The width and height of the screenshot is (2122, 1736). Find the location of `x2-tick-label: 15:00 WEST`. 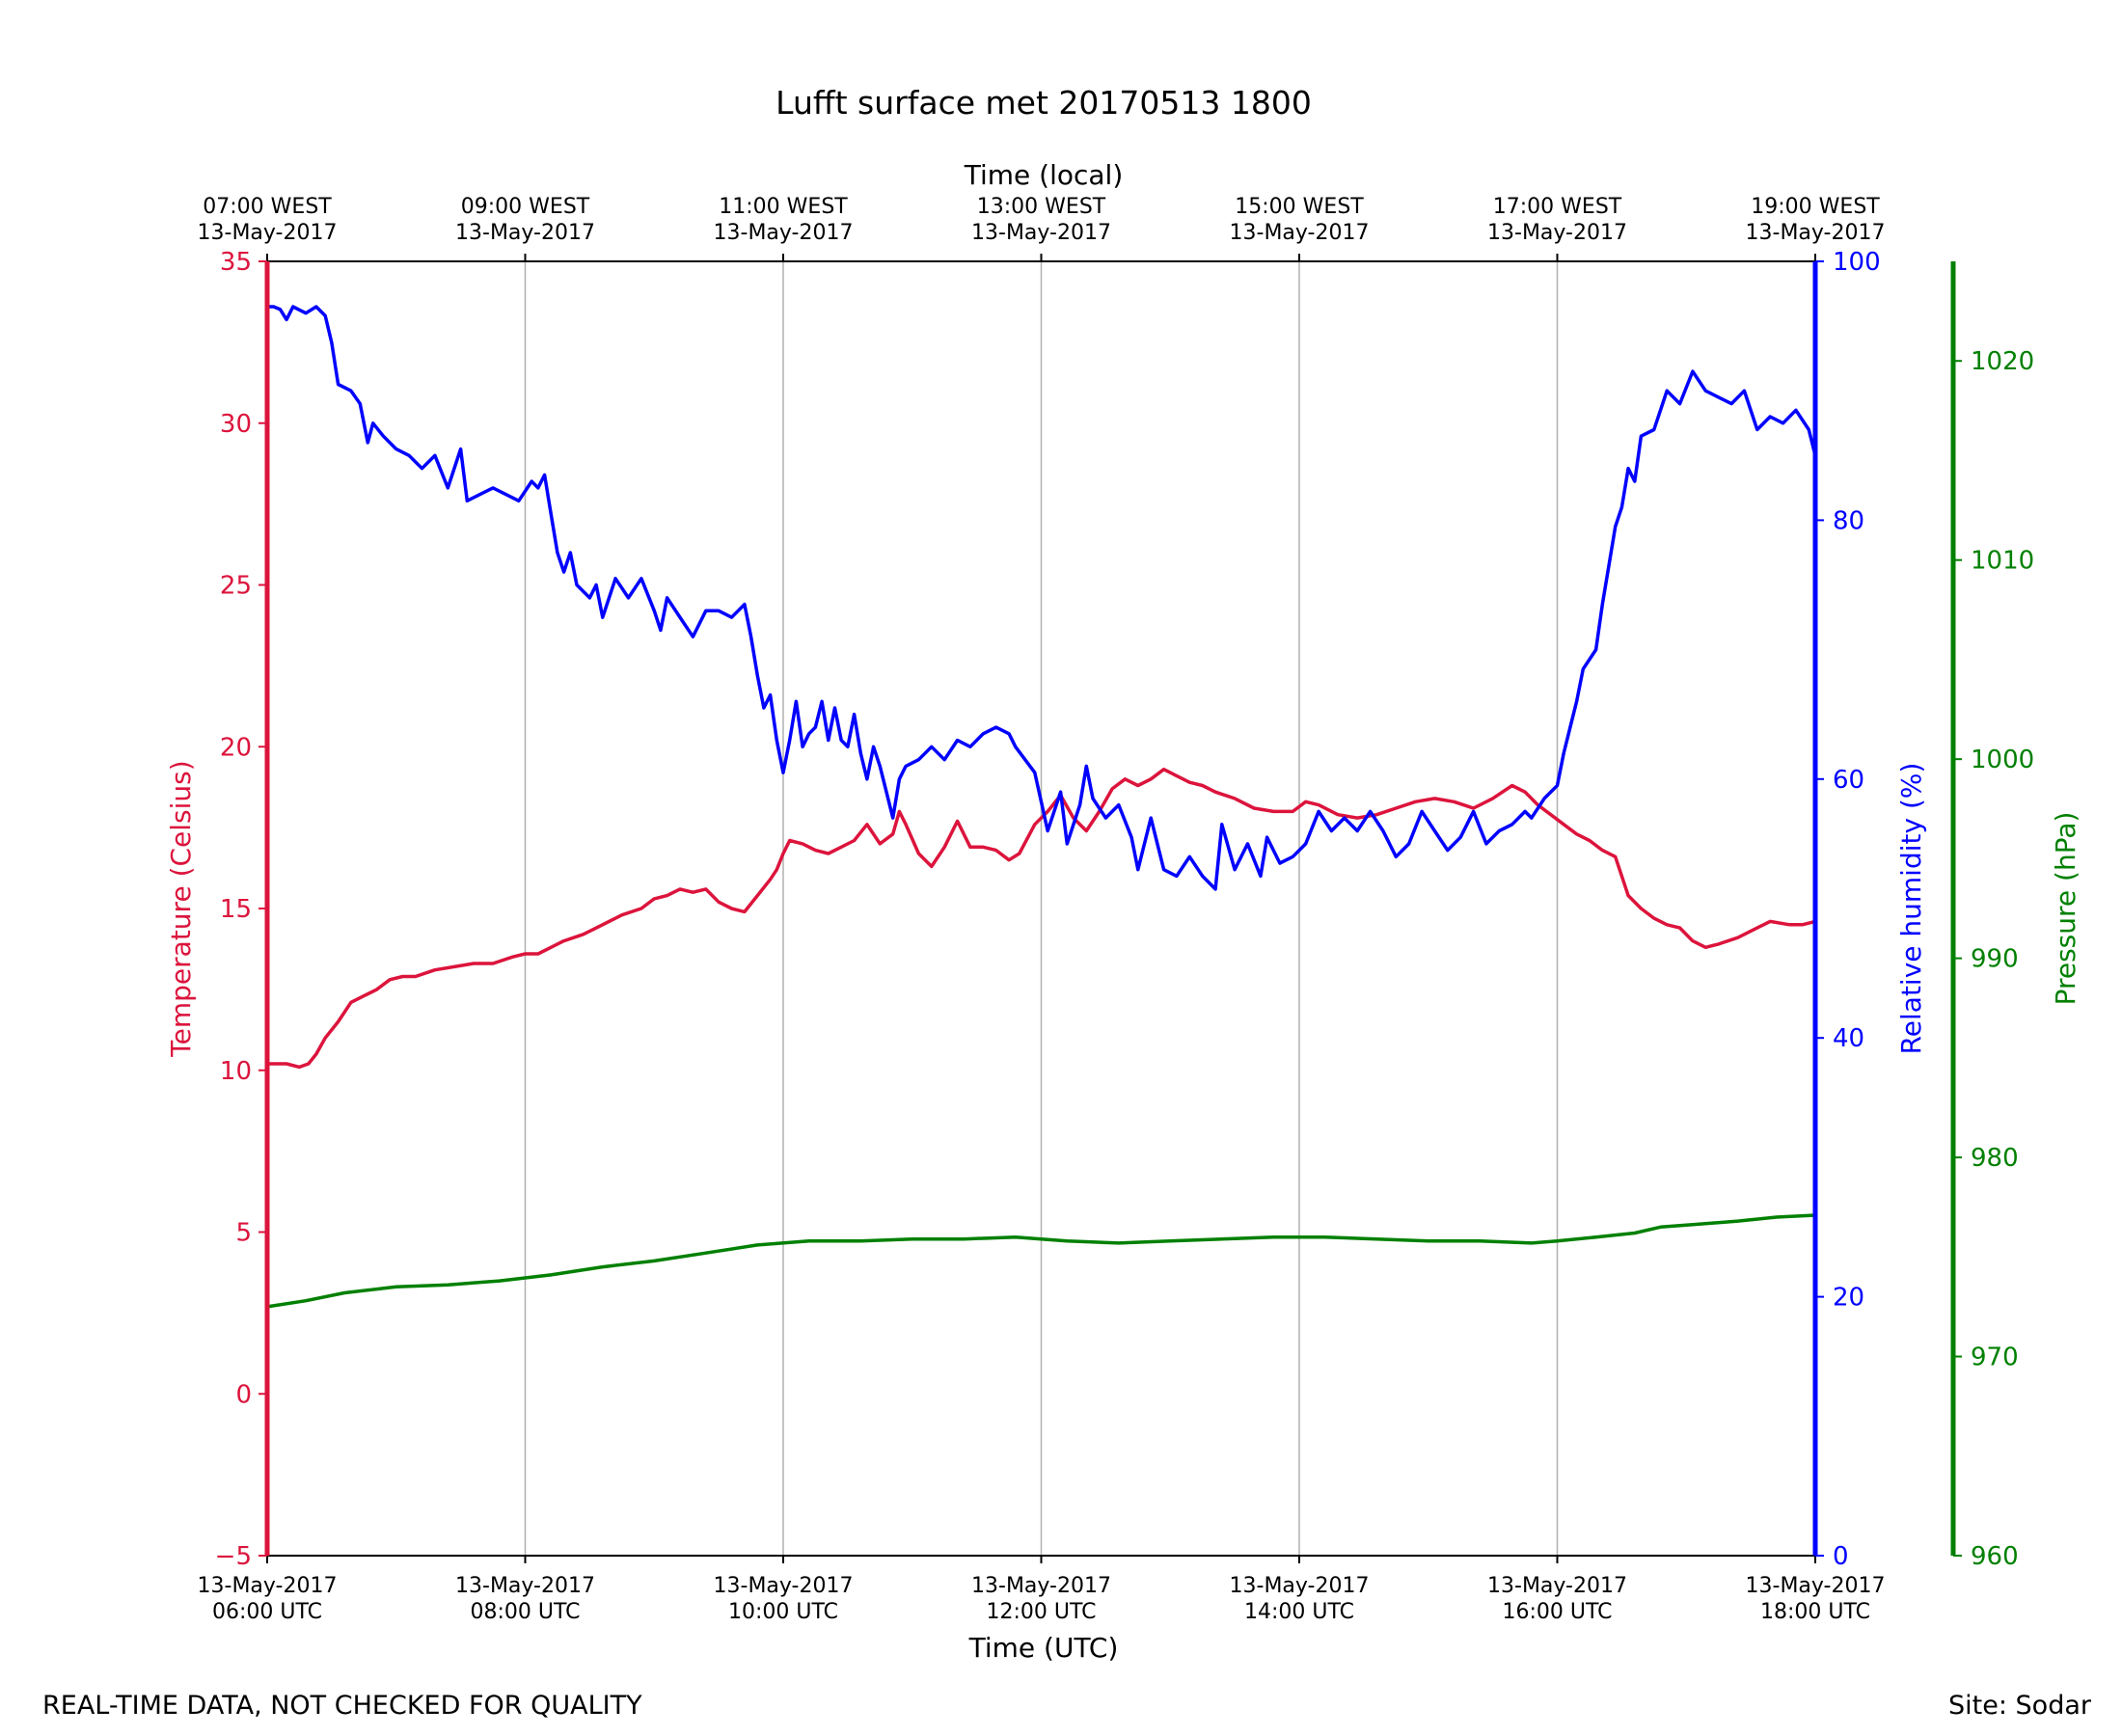

x2-tick-label: 15:00 WEST is located at coordinates (1300, 207).